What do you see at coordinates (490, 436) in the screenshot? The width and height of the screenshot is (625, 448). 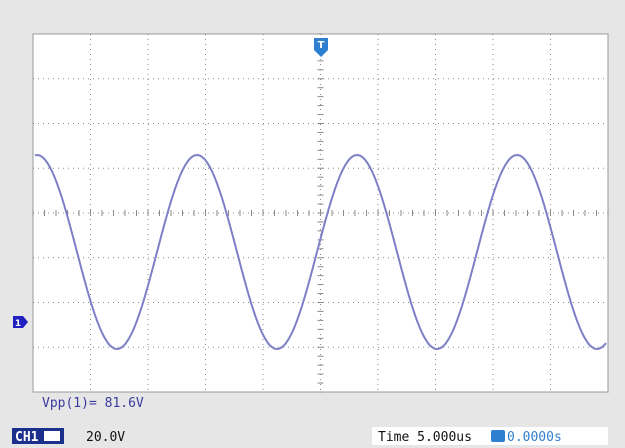 I see `timebase-box` at bounding box center [490, 436].